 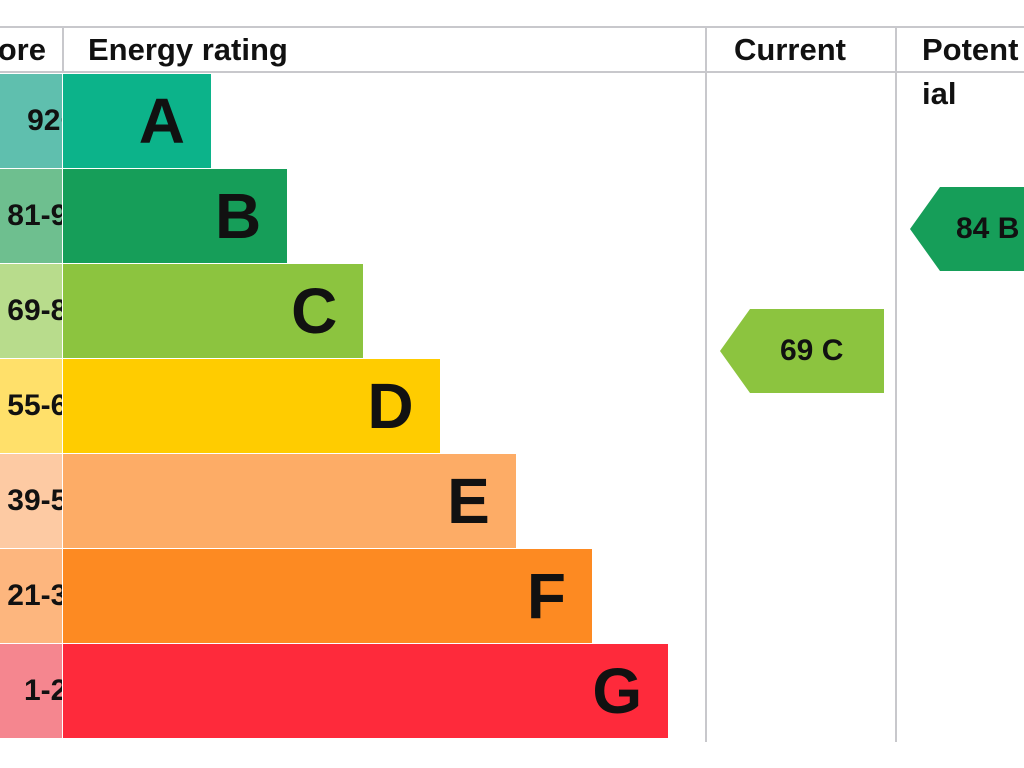 I want to click on rating-bar-letter: C, so click(x=314, y=311).